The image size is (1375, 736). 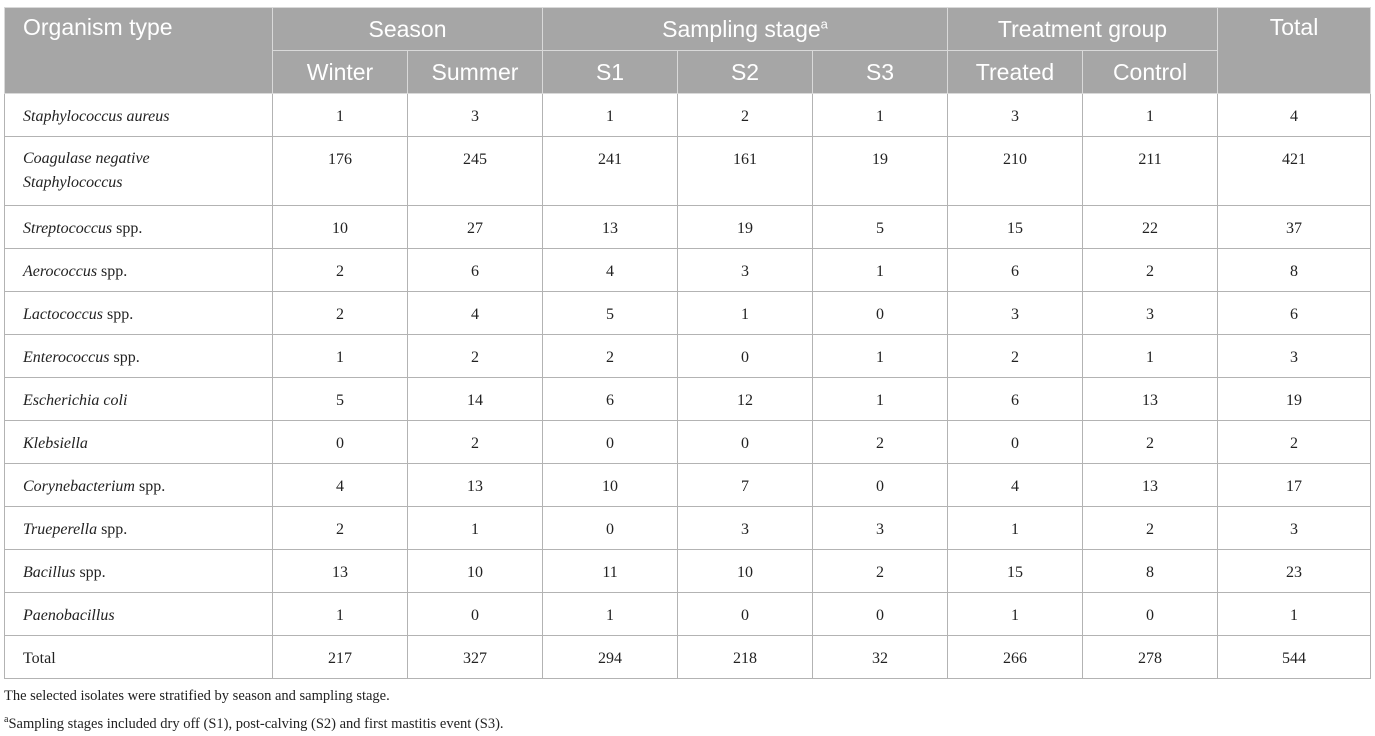 I want to click on table-row: Lactococcus spp. 2 4 5 1 0 3 3 6, so click(x=688, y=313).